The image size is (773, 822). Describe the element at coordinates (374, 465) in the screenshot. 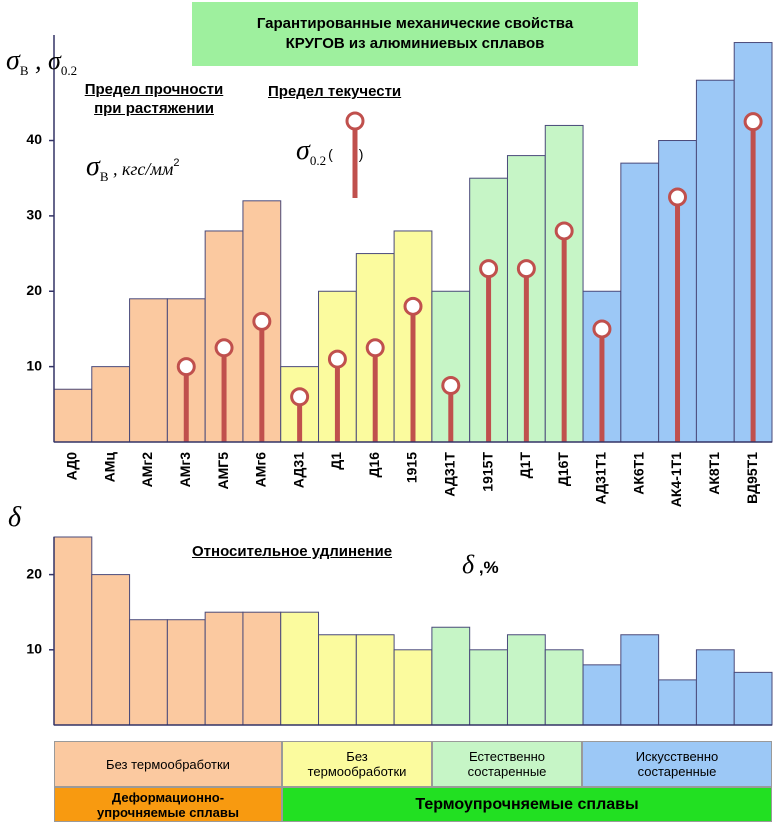

I see `x-tick-label: Д16` at that location.